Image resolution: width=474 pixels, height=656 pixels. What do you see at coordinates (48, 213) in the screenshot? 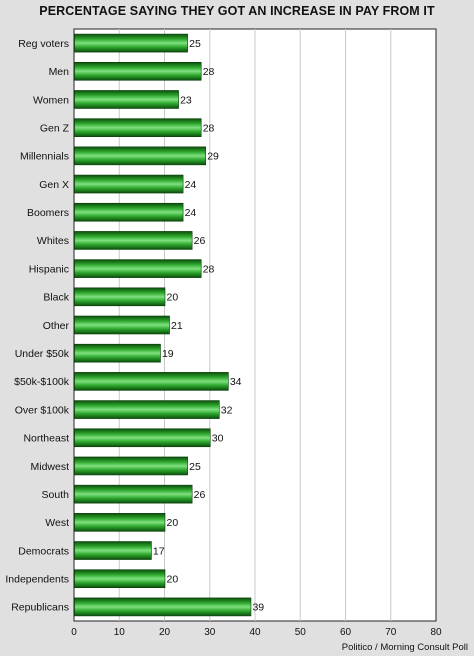
I see `category-label: Boomers` at bounding box center [48, 213].